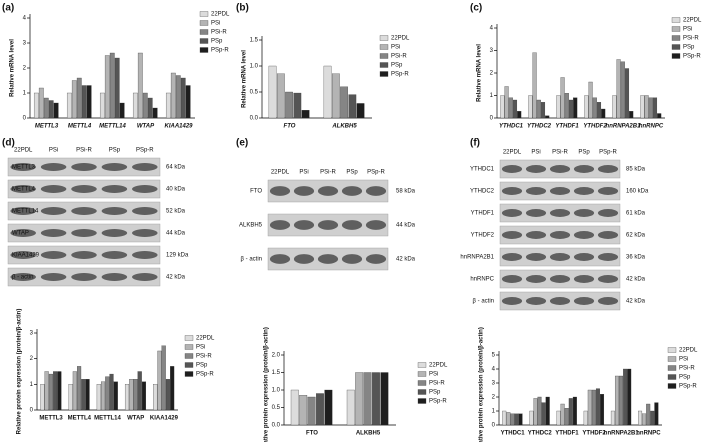 The width and height of the screenshot is (709, 442). What do you see at coordinates (8, 8) in the screenshot?
I see `panel-label: (a)` at bounding box center [8, 8].